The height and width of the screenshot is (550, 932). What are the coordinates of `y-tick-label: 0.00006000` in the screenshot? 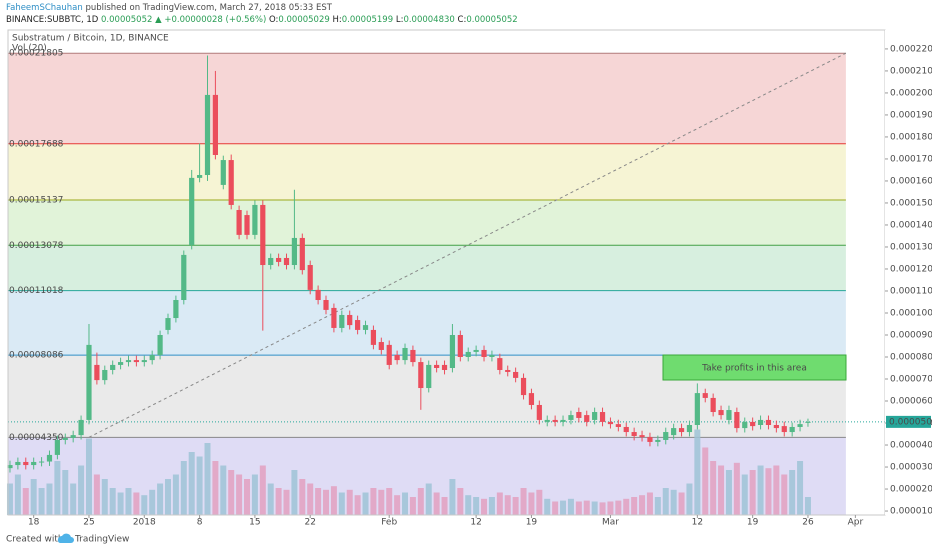 It's located at (911, 402).